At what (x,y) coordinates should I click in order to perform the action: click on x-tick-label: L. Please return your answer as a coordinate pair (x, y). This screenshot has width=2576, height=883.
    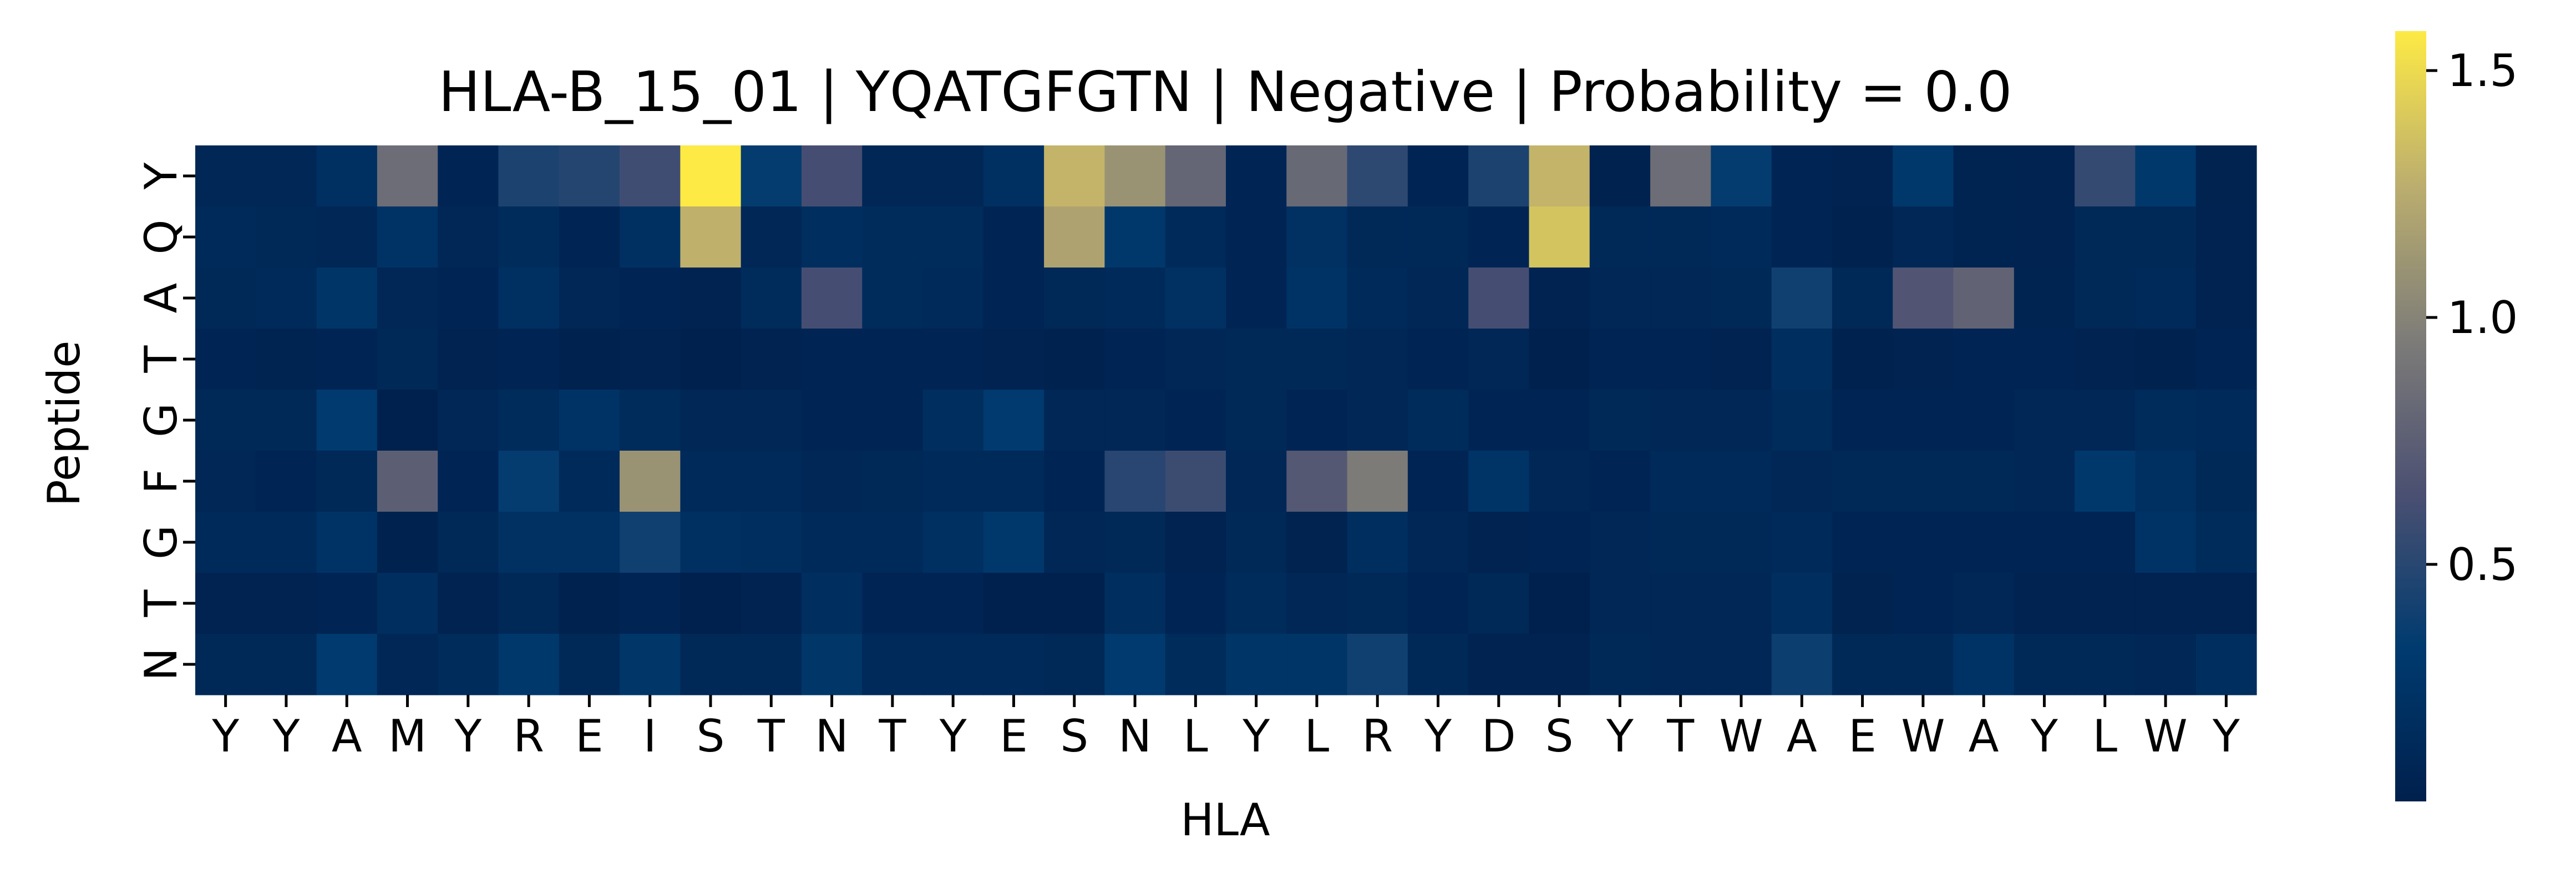
    Looking at the image, I should click on (2104, 736).